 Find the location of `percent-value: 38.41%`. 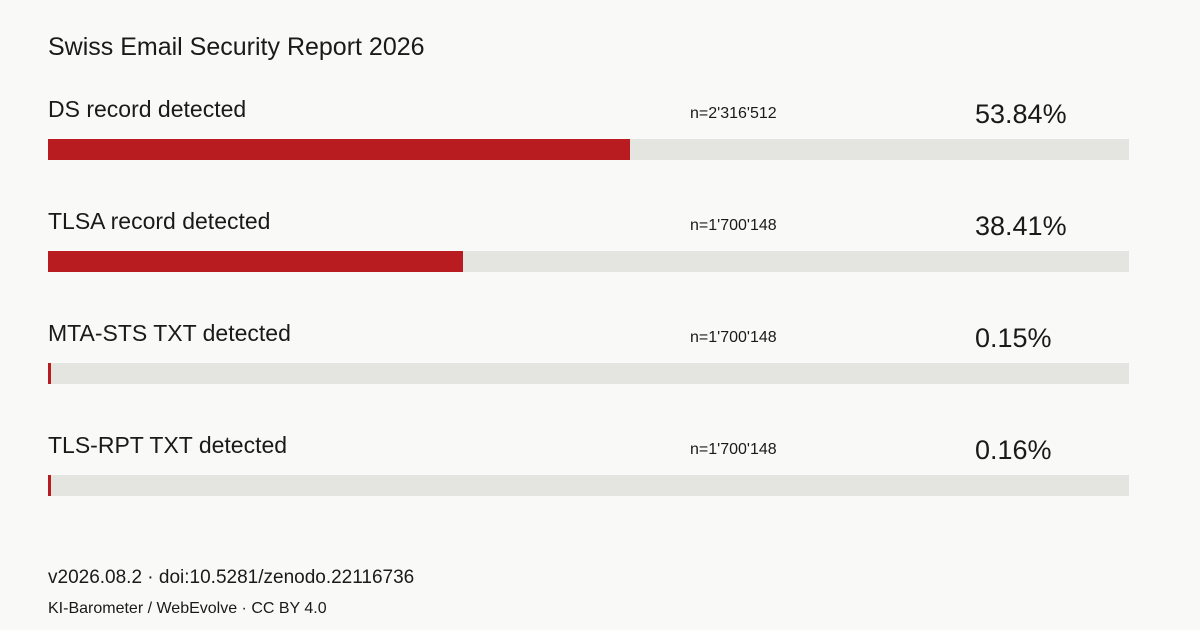

percent-value: 38.41% is located at coordinates (1021, 226).